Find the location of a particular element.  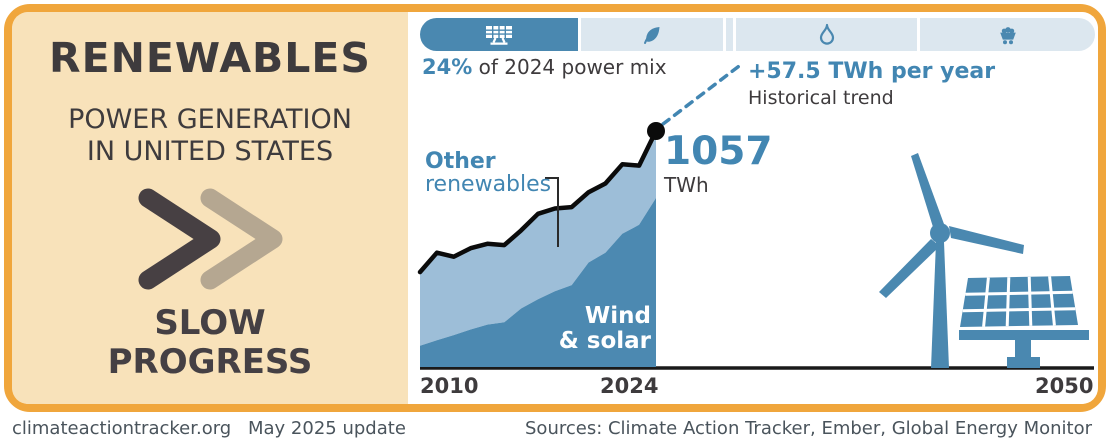

total-renewables-line is located at coordinates (538, 201).